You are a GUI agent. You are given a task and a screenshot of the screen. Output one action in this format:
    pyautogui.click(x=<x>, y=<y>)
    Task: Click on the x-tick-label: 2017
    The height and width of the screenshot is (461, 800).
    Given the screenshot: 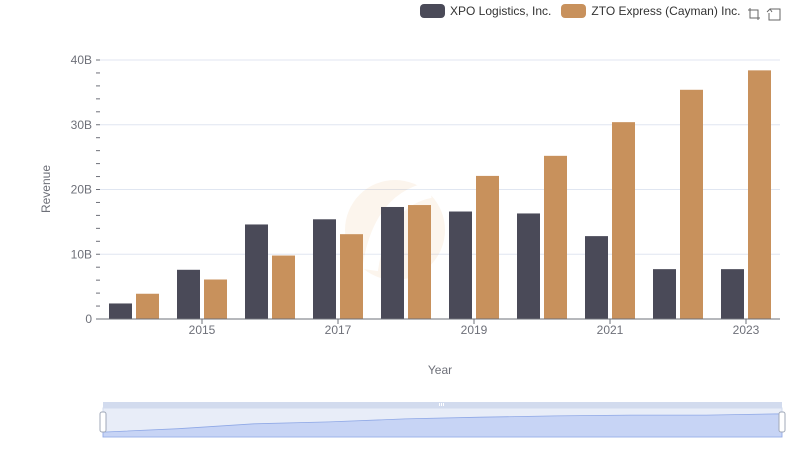 What is the action you would take?
    pyautogui.click(x=338, y=330)
    